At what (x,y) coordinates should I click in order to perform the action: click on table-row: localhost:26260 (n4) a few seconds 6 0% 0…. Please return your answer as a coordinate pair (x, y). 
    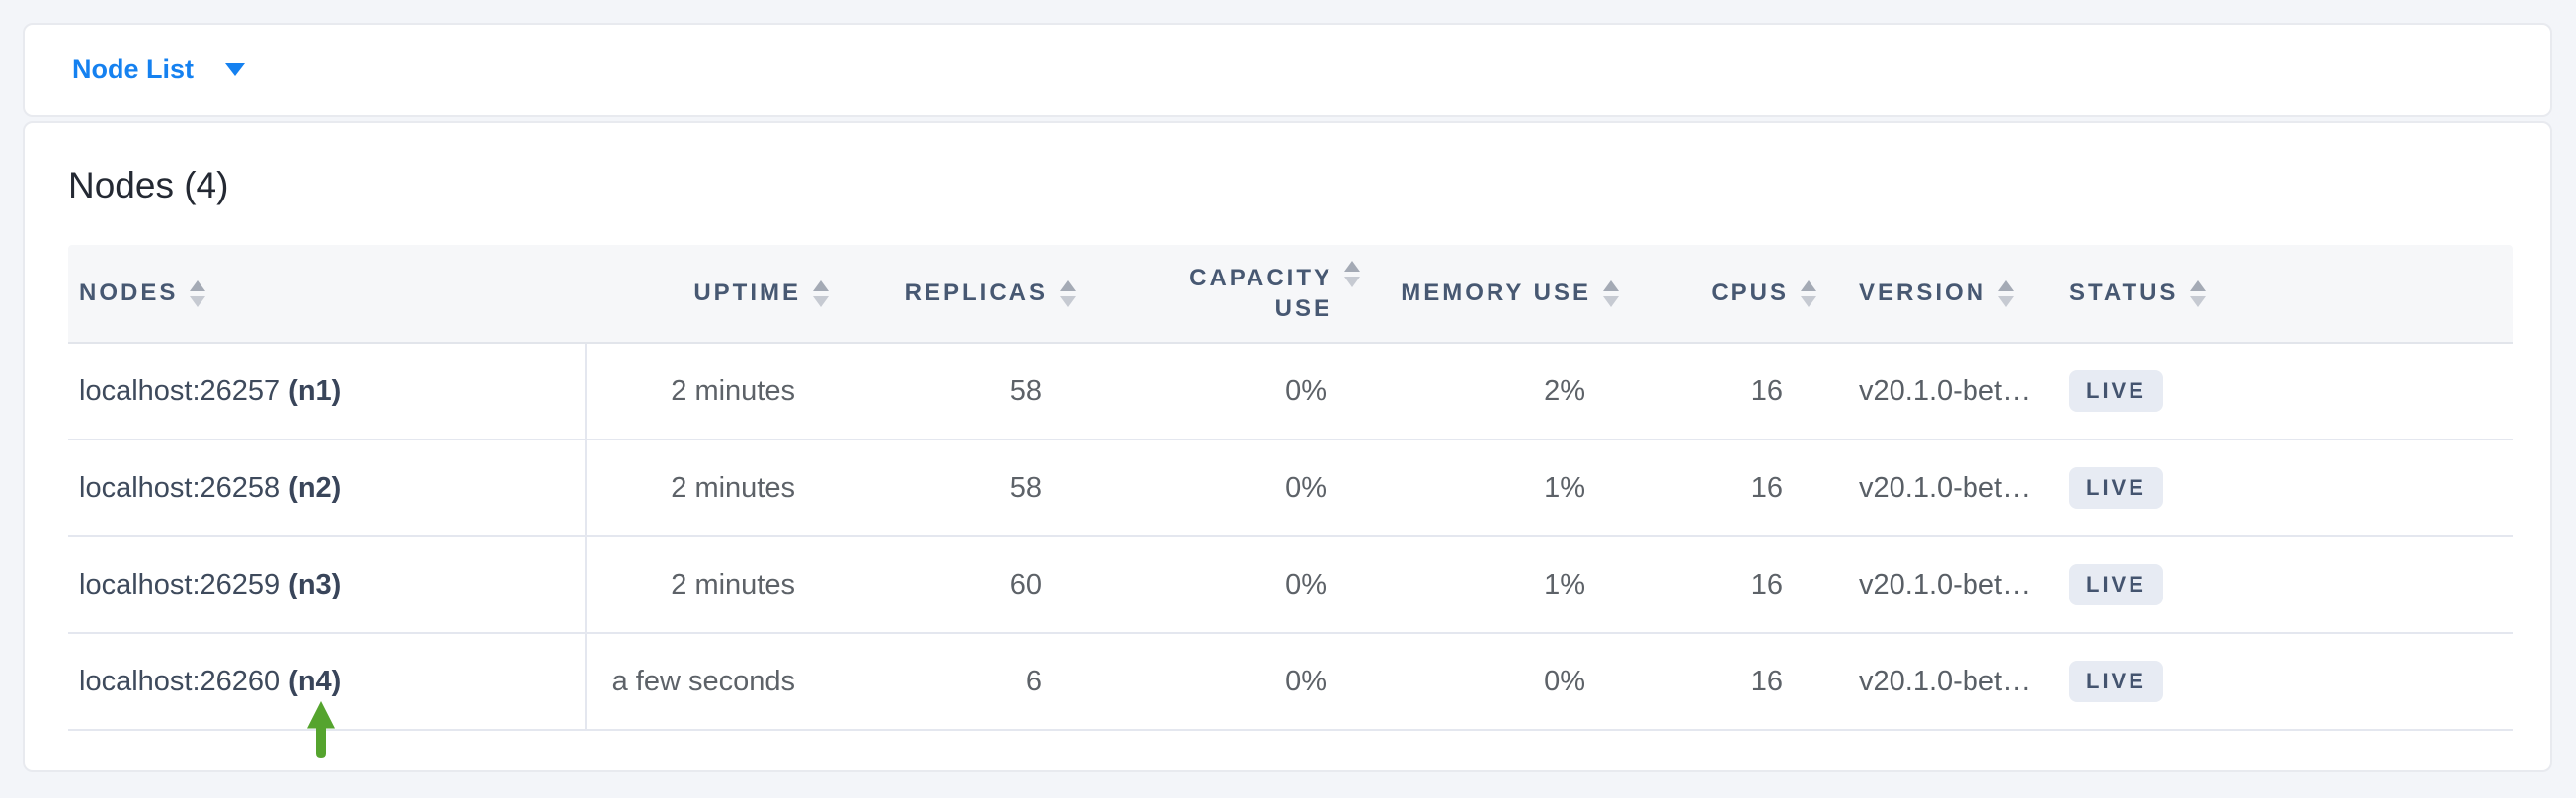
    Looking at the image, I should click on (1290, 682).